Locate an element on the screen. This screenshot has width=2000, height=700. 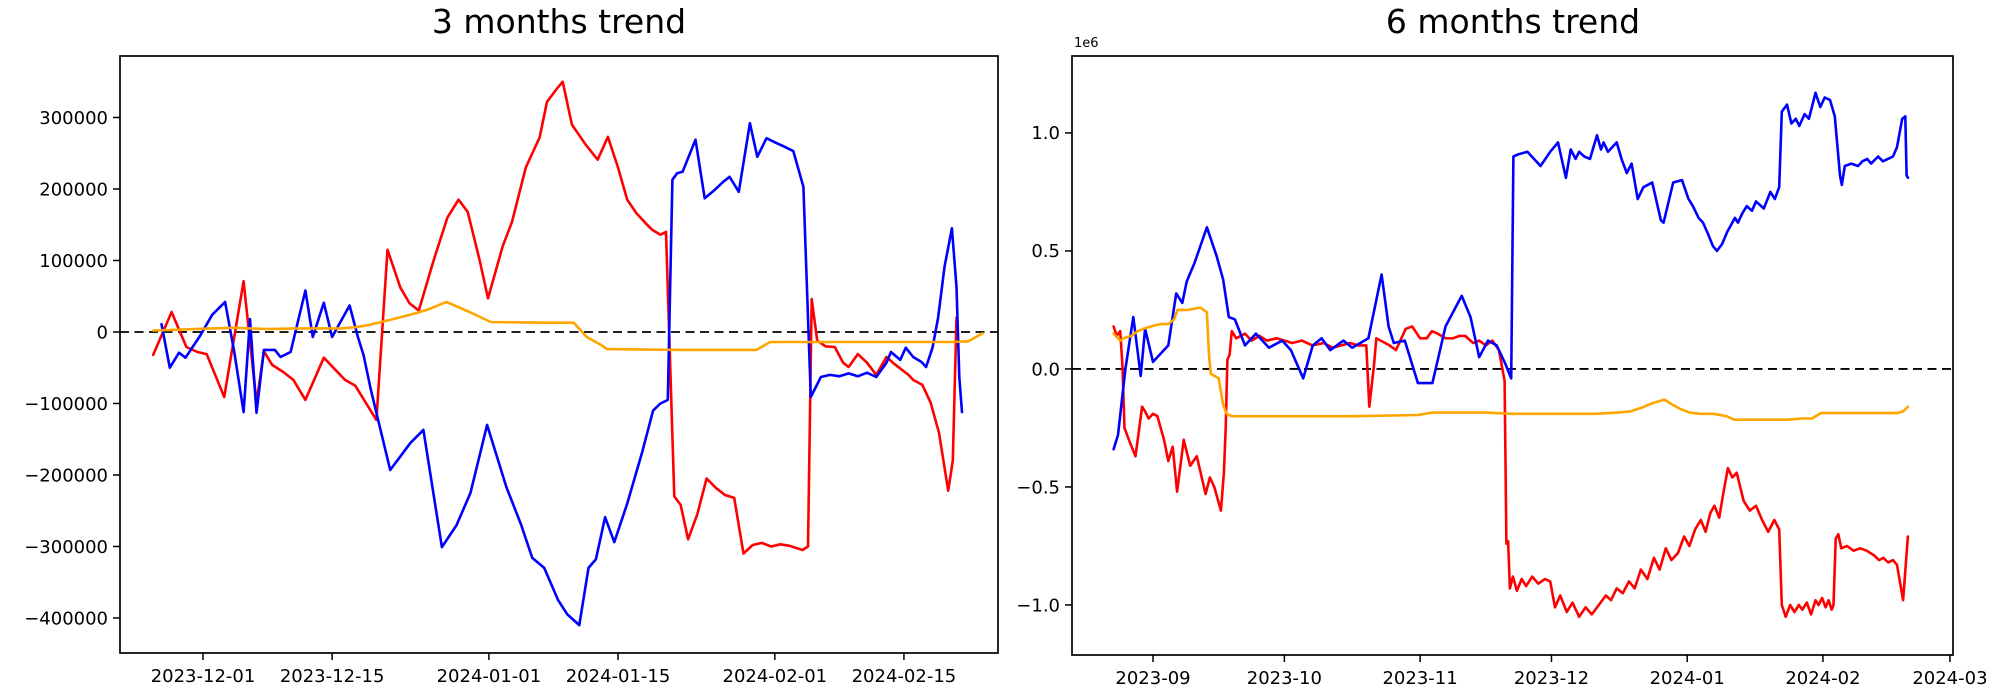
x-tick-label: 2023-12-15 is located at coordinates (332, 676).